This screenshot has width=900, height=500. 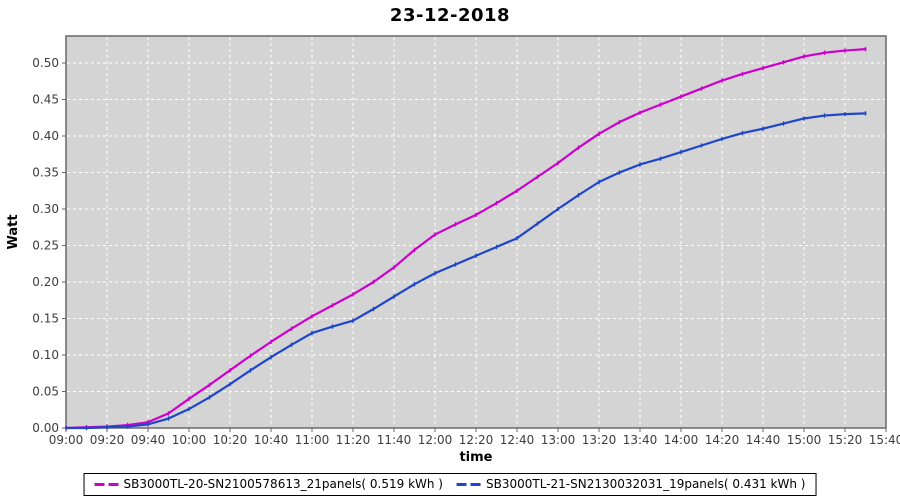 What do you see at coordinates (469, 484) in the screenshot?
I see `series2-line-swatch` at bounding box center [469, 484].